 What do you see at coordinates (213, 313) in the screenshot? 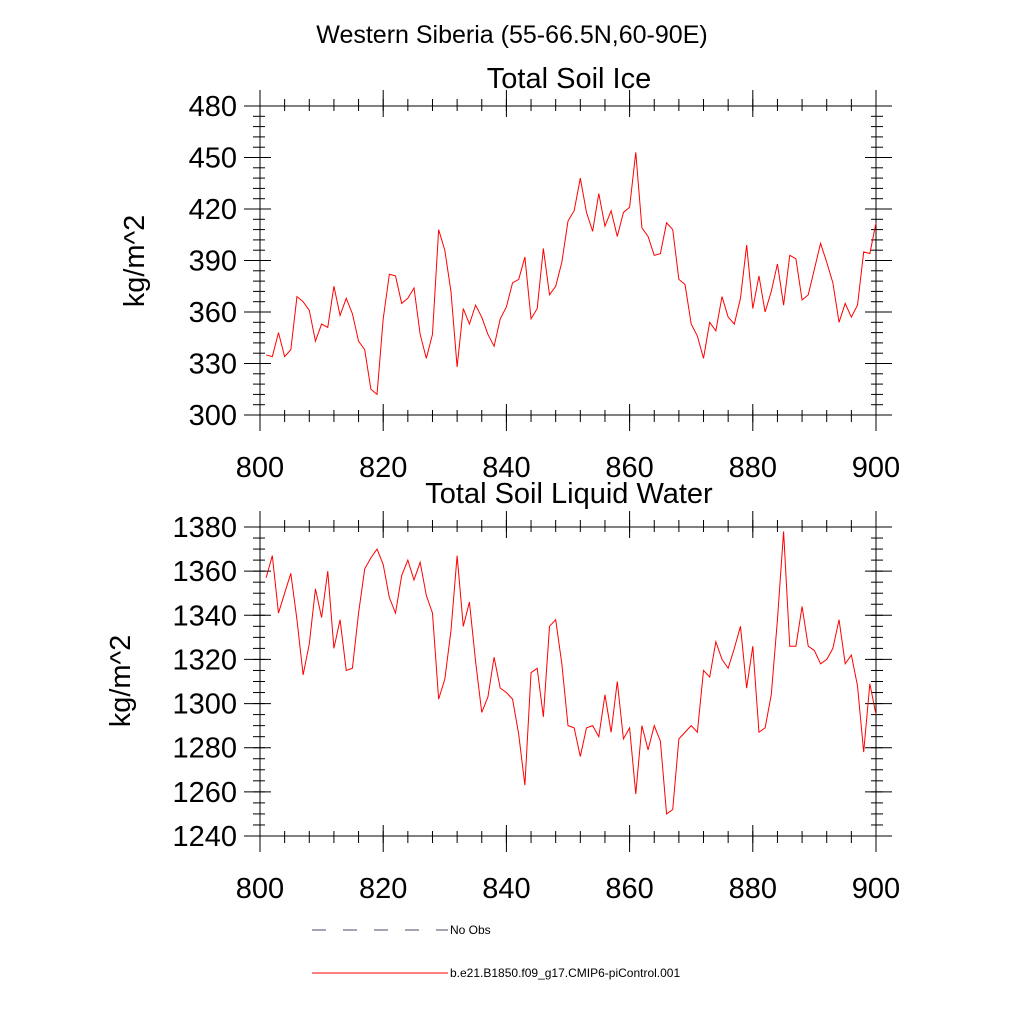
I see `y-tick-label: 360` at bounding box center [213, 313].